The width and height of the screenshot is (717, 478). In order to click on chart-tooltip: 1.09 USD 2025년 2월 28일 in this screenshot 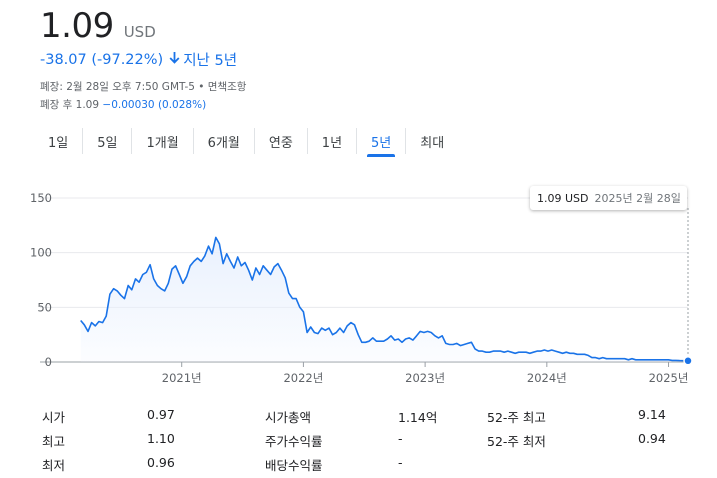, I will do `click(608, 198)`.